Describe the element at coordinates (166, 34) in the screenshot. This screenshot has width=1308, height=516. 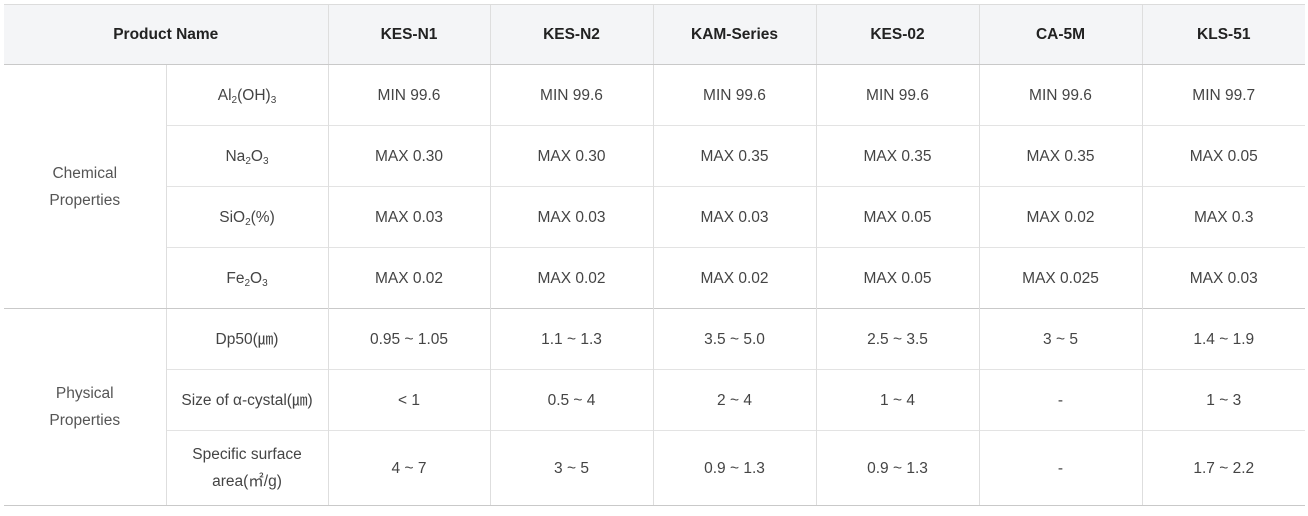
I see `product-name-header: Product Name` at that location.